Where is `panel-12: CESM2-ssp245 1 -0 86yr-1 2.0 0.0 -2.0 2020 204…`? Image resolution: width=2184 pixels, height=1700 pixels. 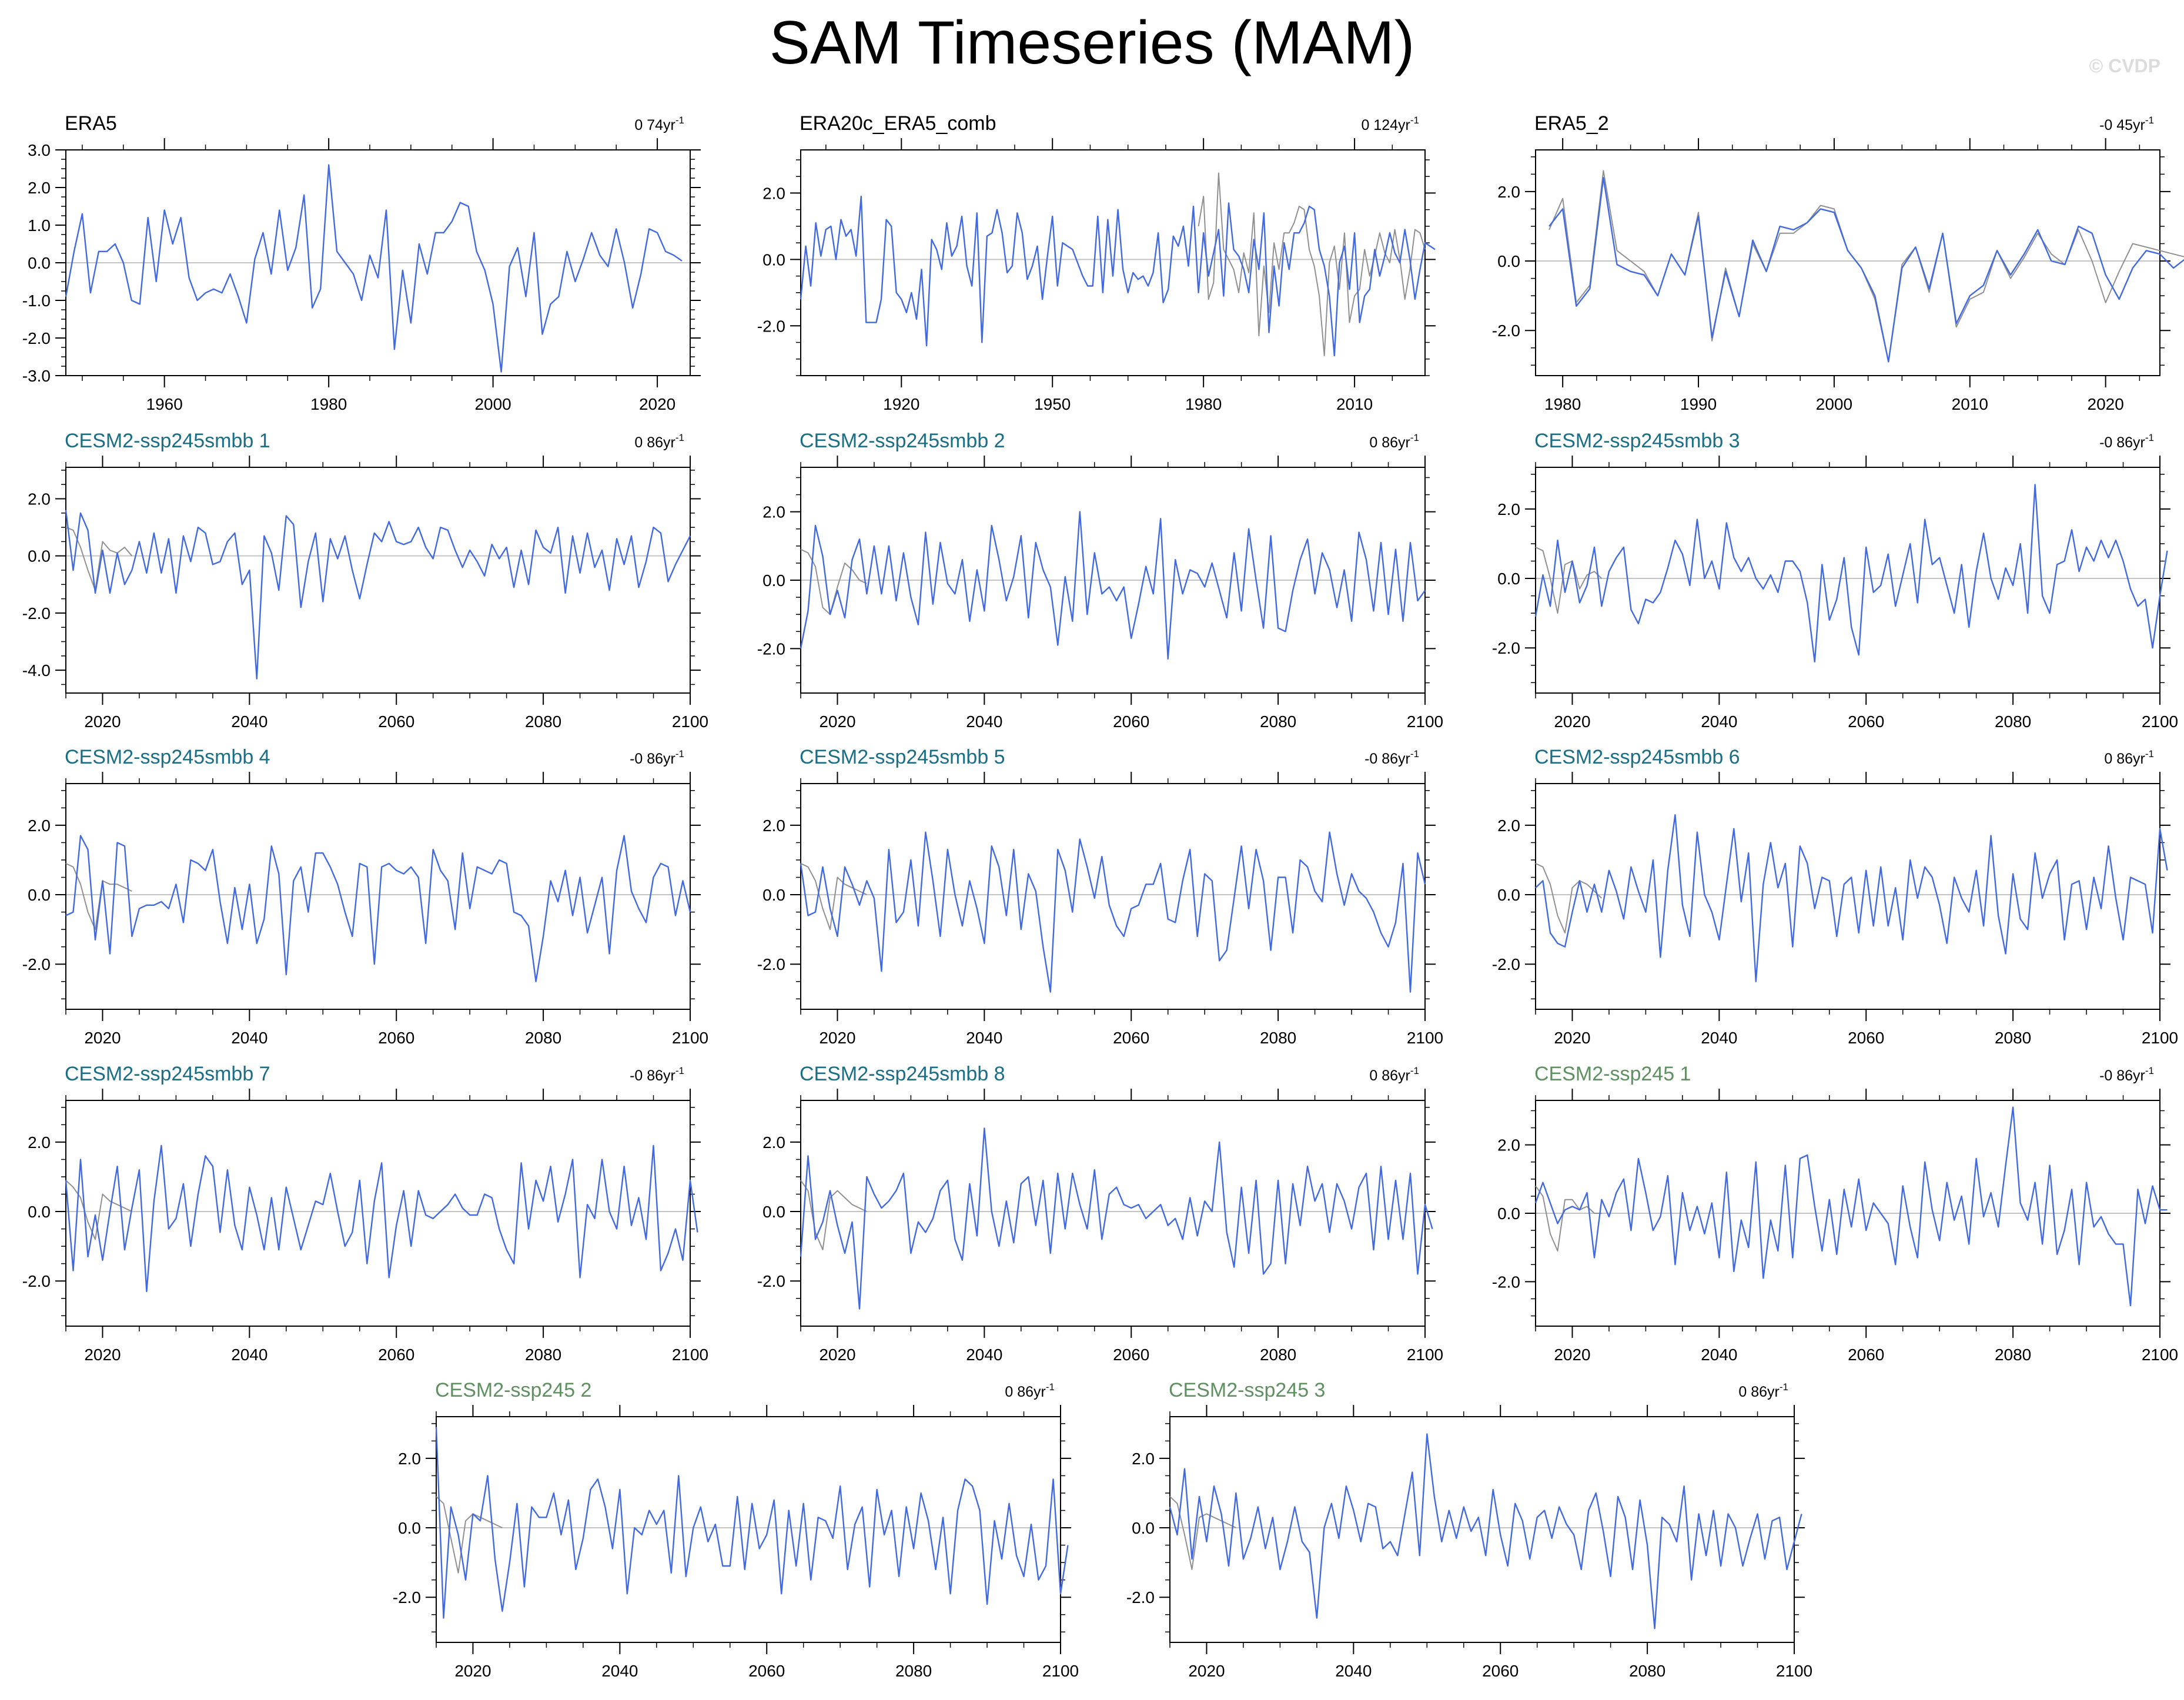
panel-12: CESM2-ssp245 1 -0 86yr-1 2.0 0.0 -2.0 2020 204… is located at coordinates (1835, 1213).